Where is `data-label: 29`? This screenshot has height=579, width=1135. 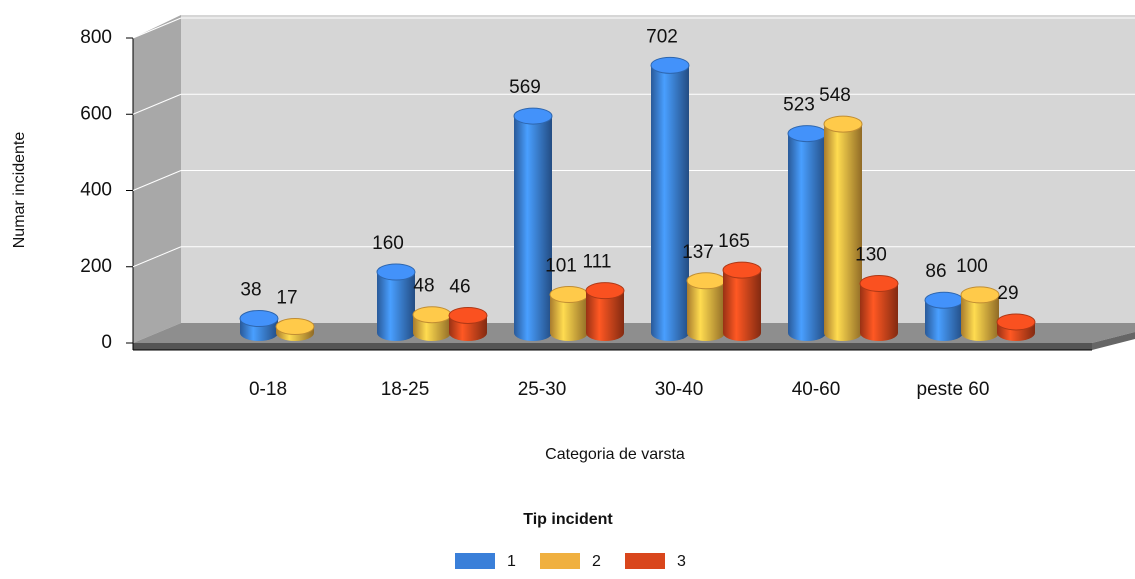 data-label: 29 is located at coordinates (1007, 293).